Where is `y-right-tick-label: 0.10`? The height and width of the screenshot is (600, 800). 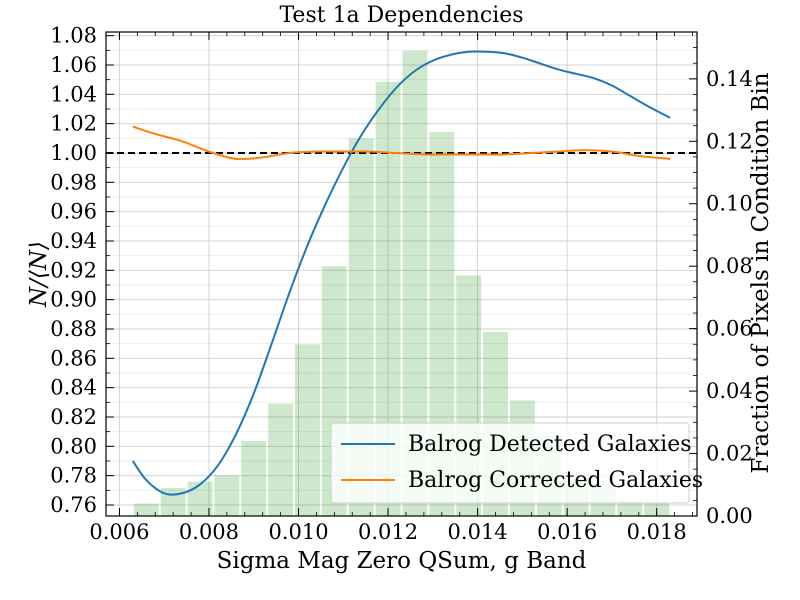
y-right-tick-label: 0.10 is located at coordinates (729, 204).